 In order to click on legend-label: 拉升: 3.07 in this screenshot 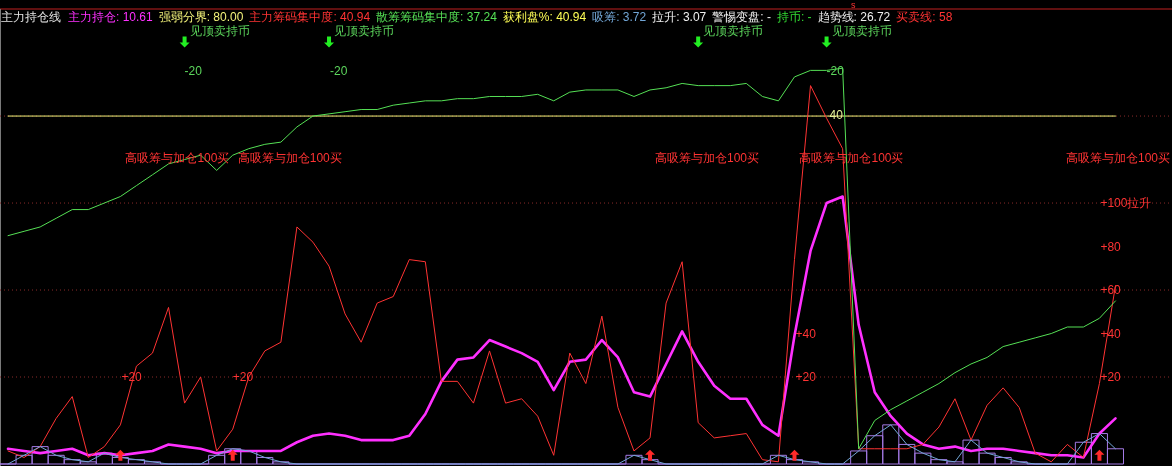, I will do `click(679, 17)`.